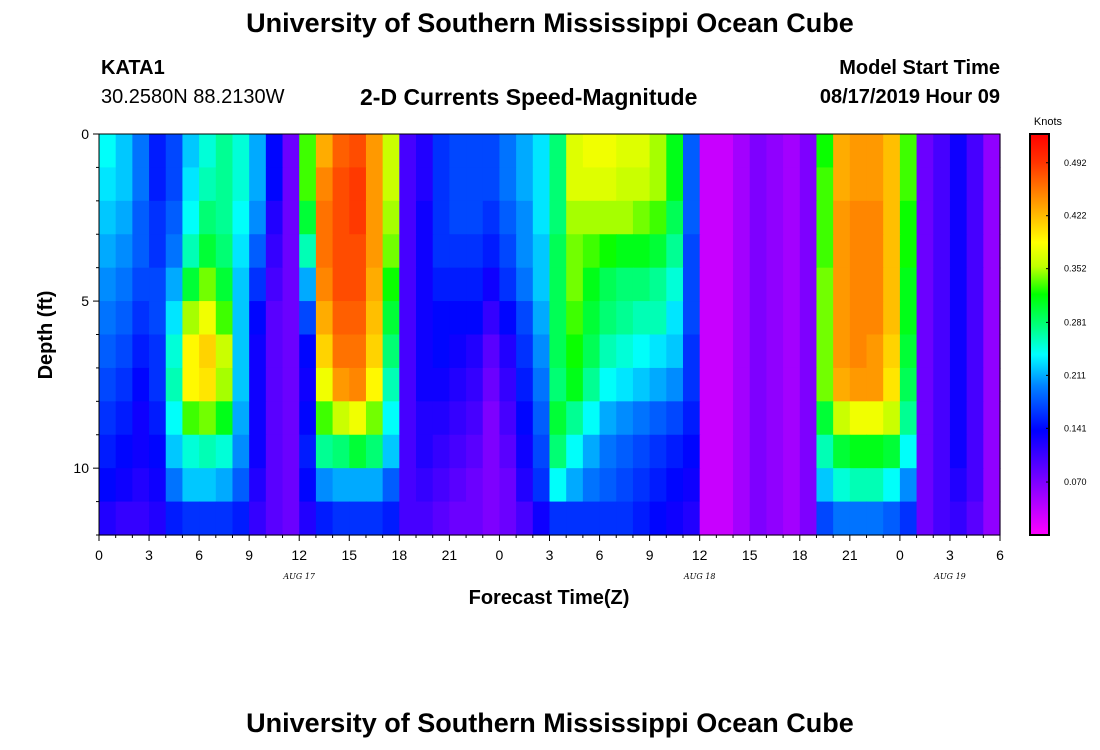 The height and width of the screenshot is (750, 1100). What do you see at coordinates (850, 555) in the screenshot?
I see `x-tick-label: 21` at bounding box center [850, 555].